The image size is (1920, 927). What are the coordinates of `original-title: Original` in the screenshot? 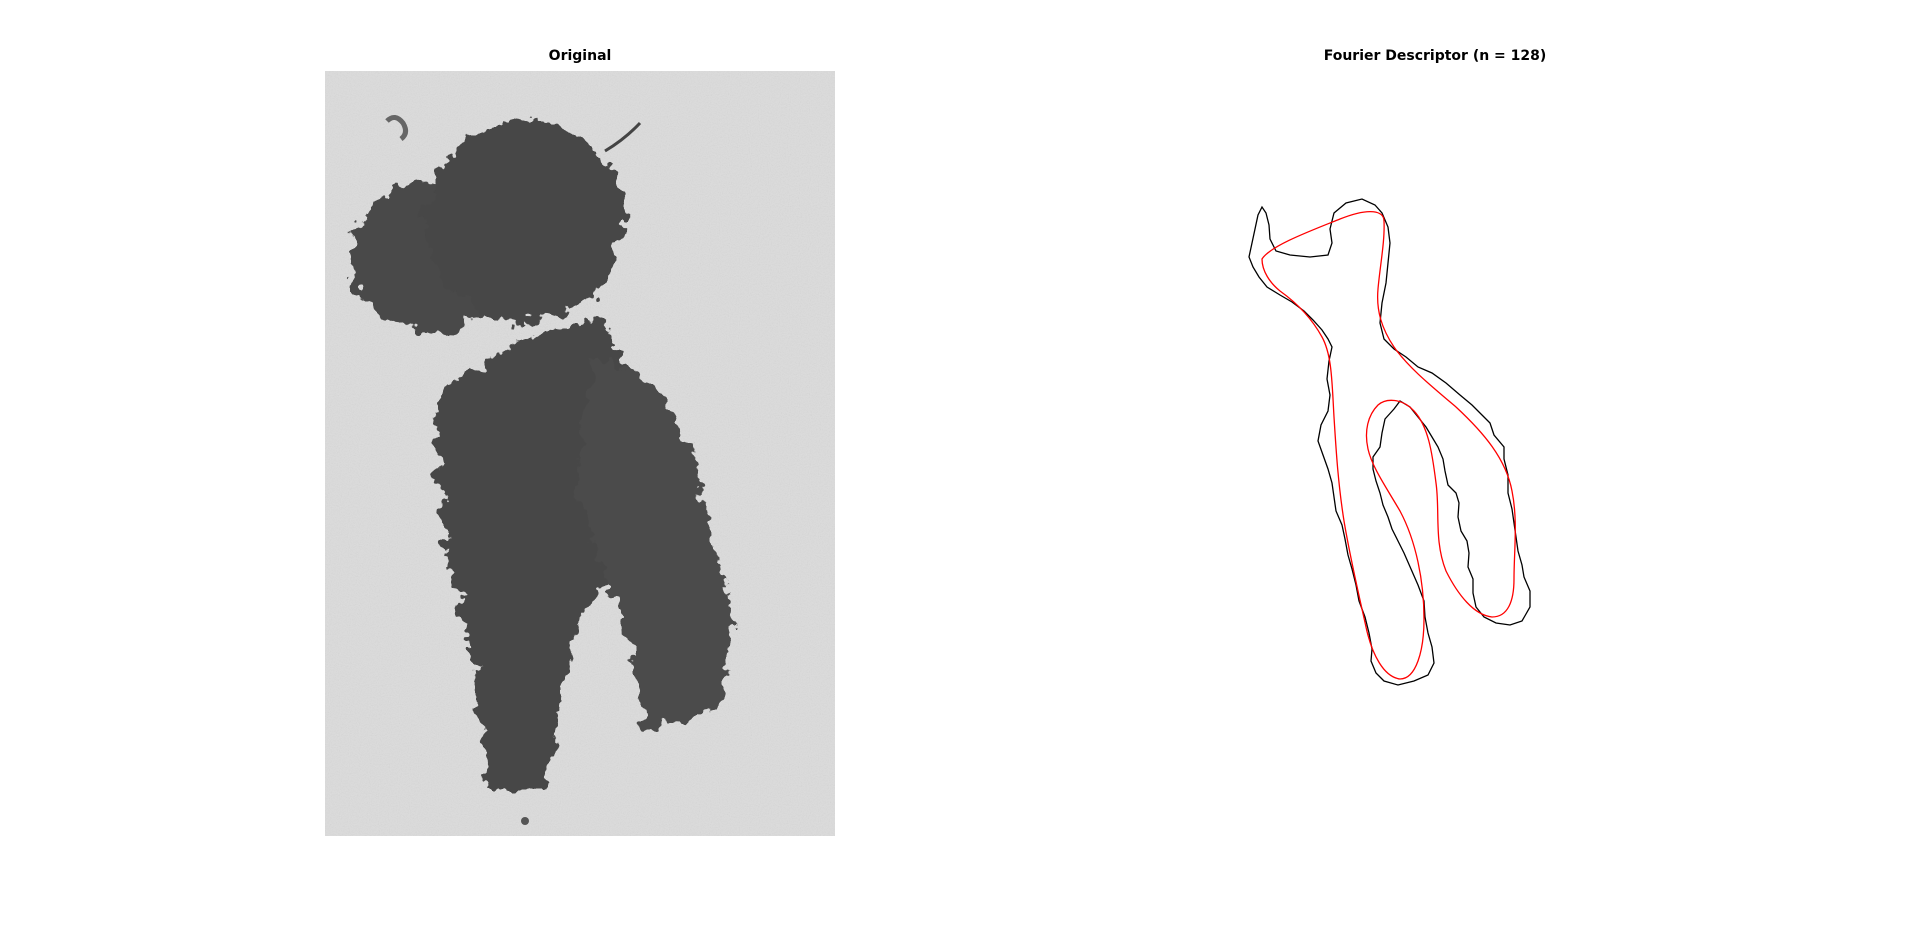 It's located at (580, 56).